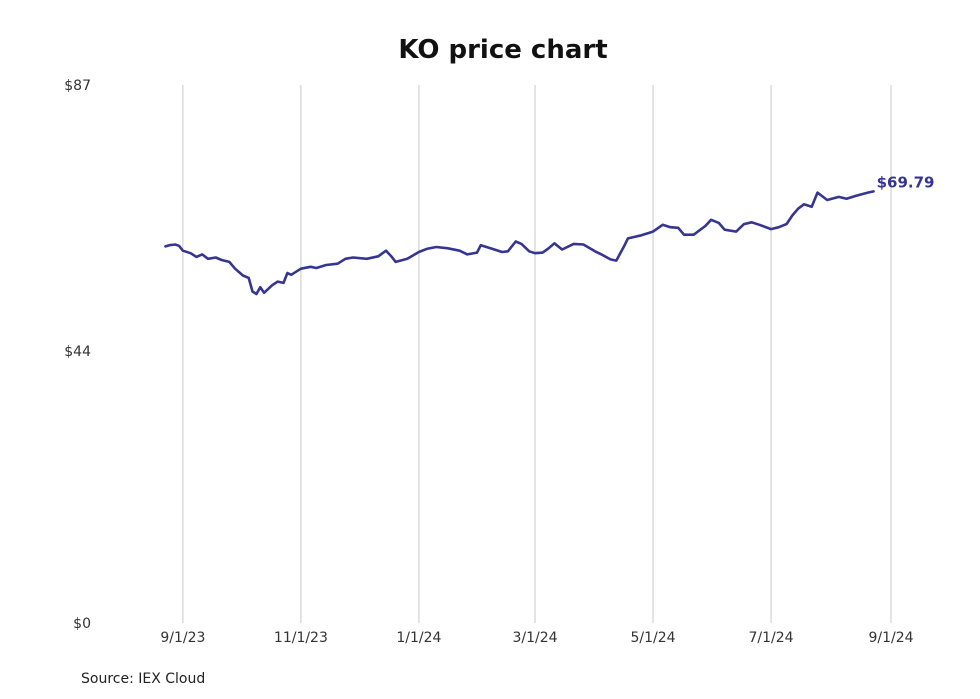 This screenshot has width=980, height=699. What do you see at coordinates (771, 638) in the screenshot?
I see `x-tick-label: 7/1/24` at bounding box center [771, 638].